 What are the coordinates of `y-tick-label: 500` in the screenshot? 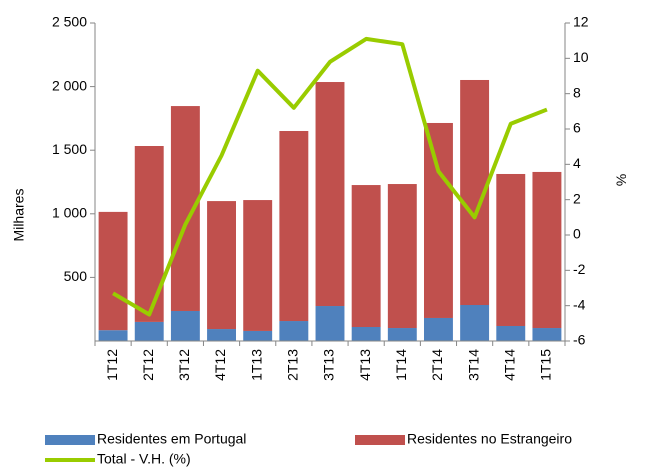 It's located at (76, 276).